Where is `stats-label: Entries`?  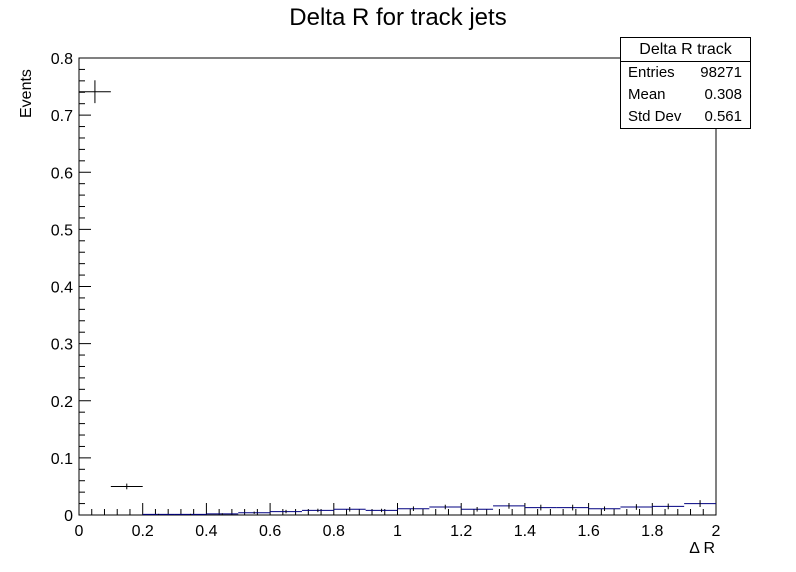 stats-label: Entries is located at coordinates (651, 72).